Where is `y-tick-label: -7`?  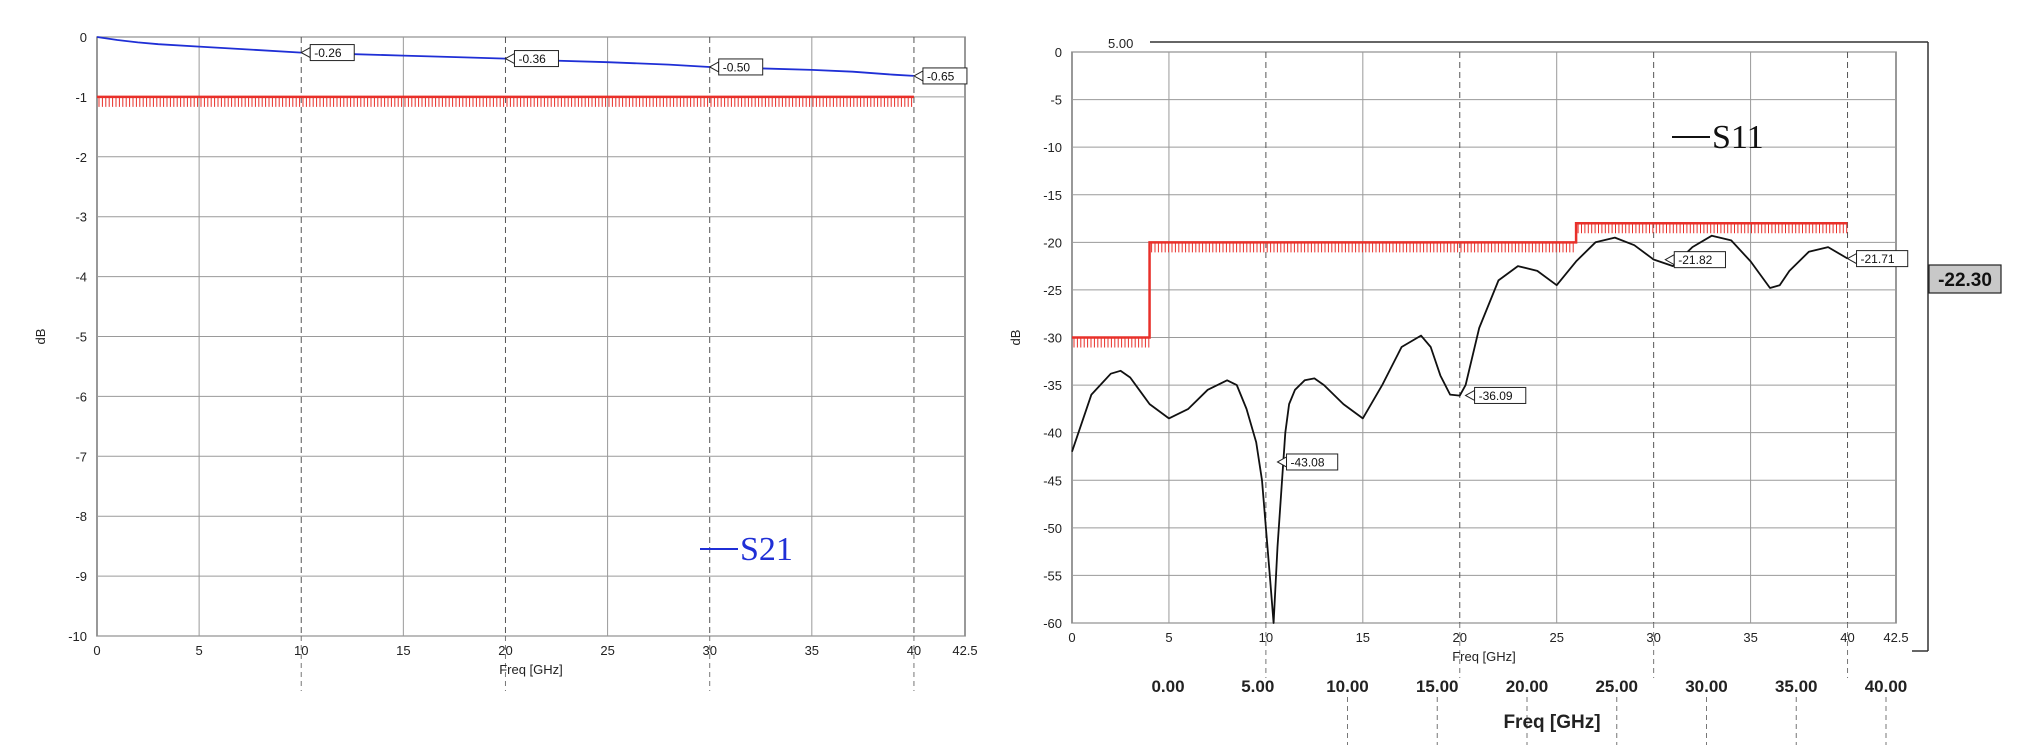 y-tick-label: -7 is located at coordinates (81, 456).